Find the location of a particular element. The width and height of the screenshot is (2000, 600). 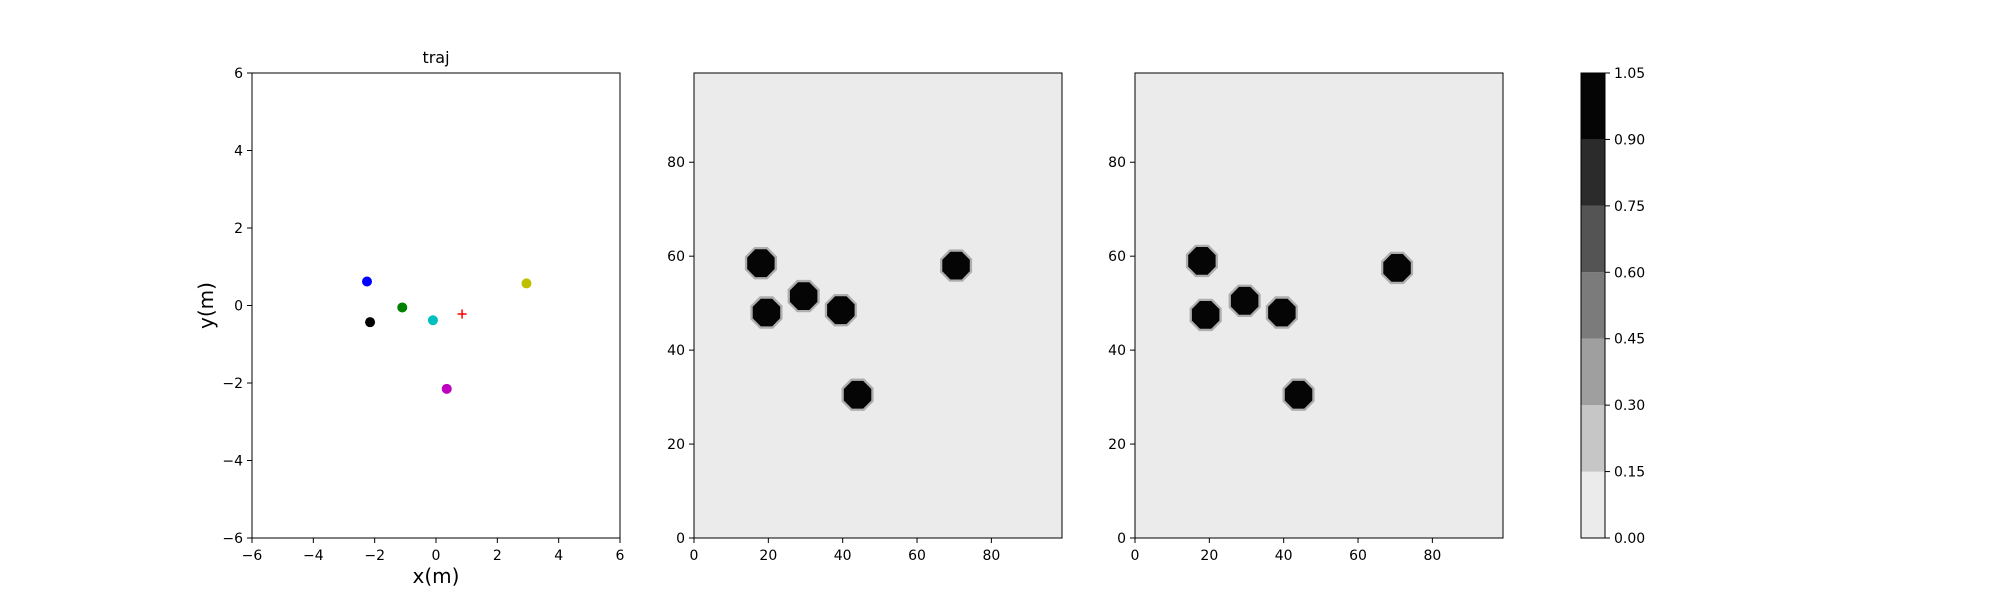

hm2-y-tick-label: 20 is located at coordinates (1117, 445).